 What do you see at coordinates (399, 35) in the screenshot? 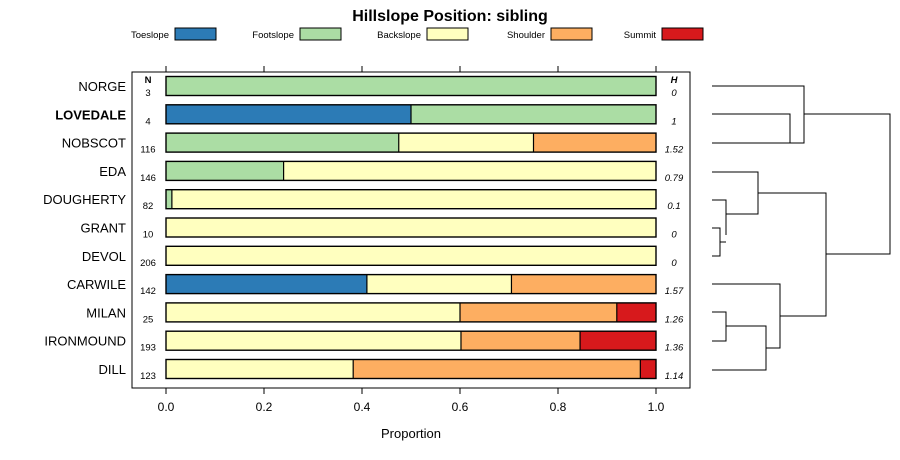
I see `legend-label-backslope: Backslope` at bounding box center [399, 35].